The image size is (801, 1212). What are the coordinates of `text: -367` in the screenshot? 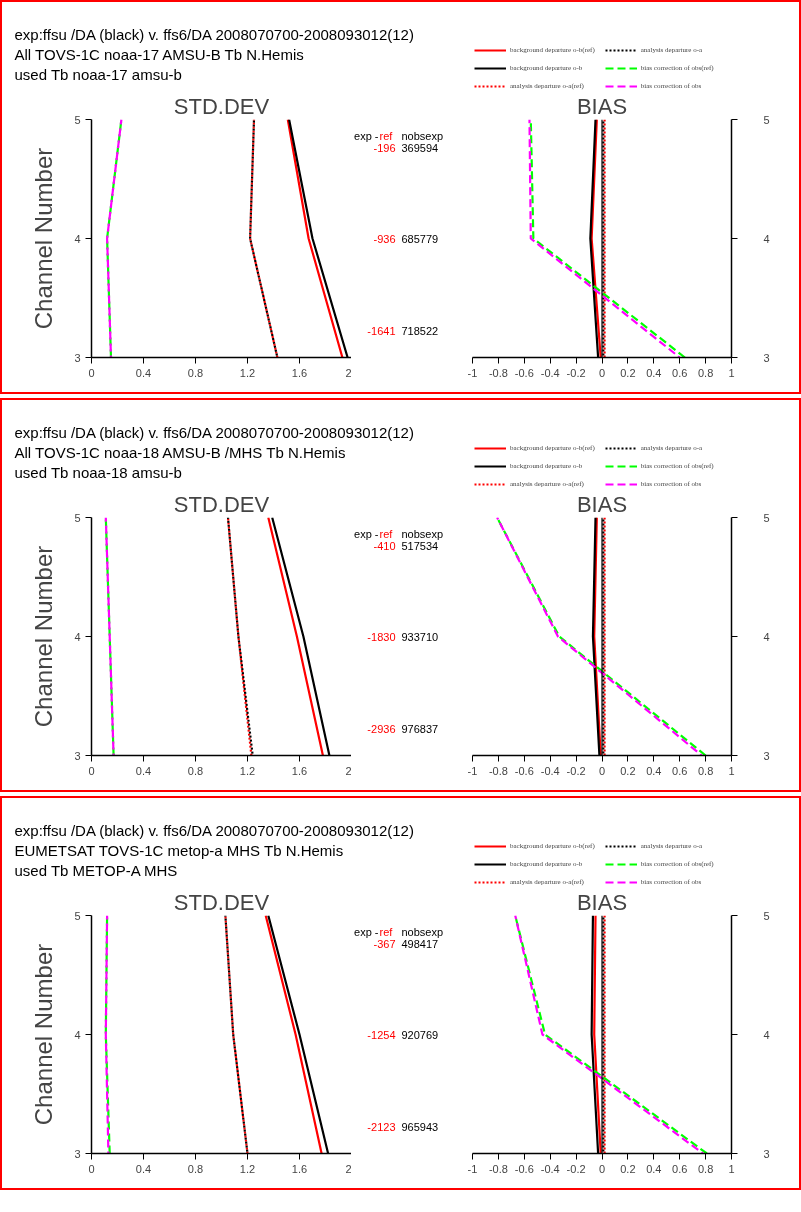 It's located at (384, 943).